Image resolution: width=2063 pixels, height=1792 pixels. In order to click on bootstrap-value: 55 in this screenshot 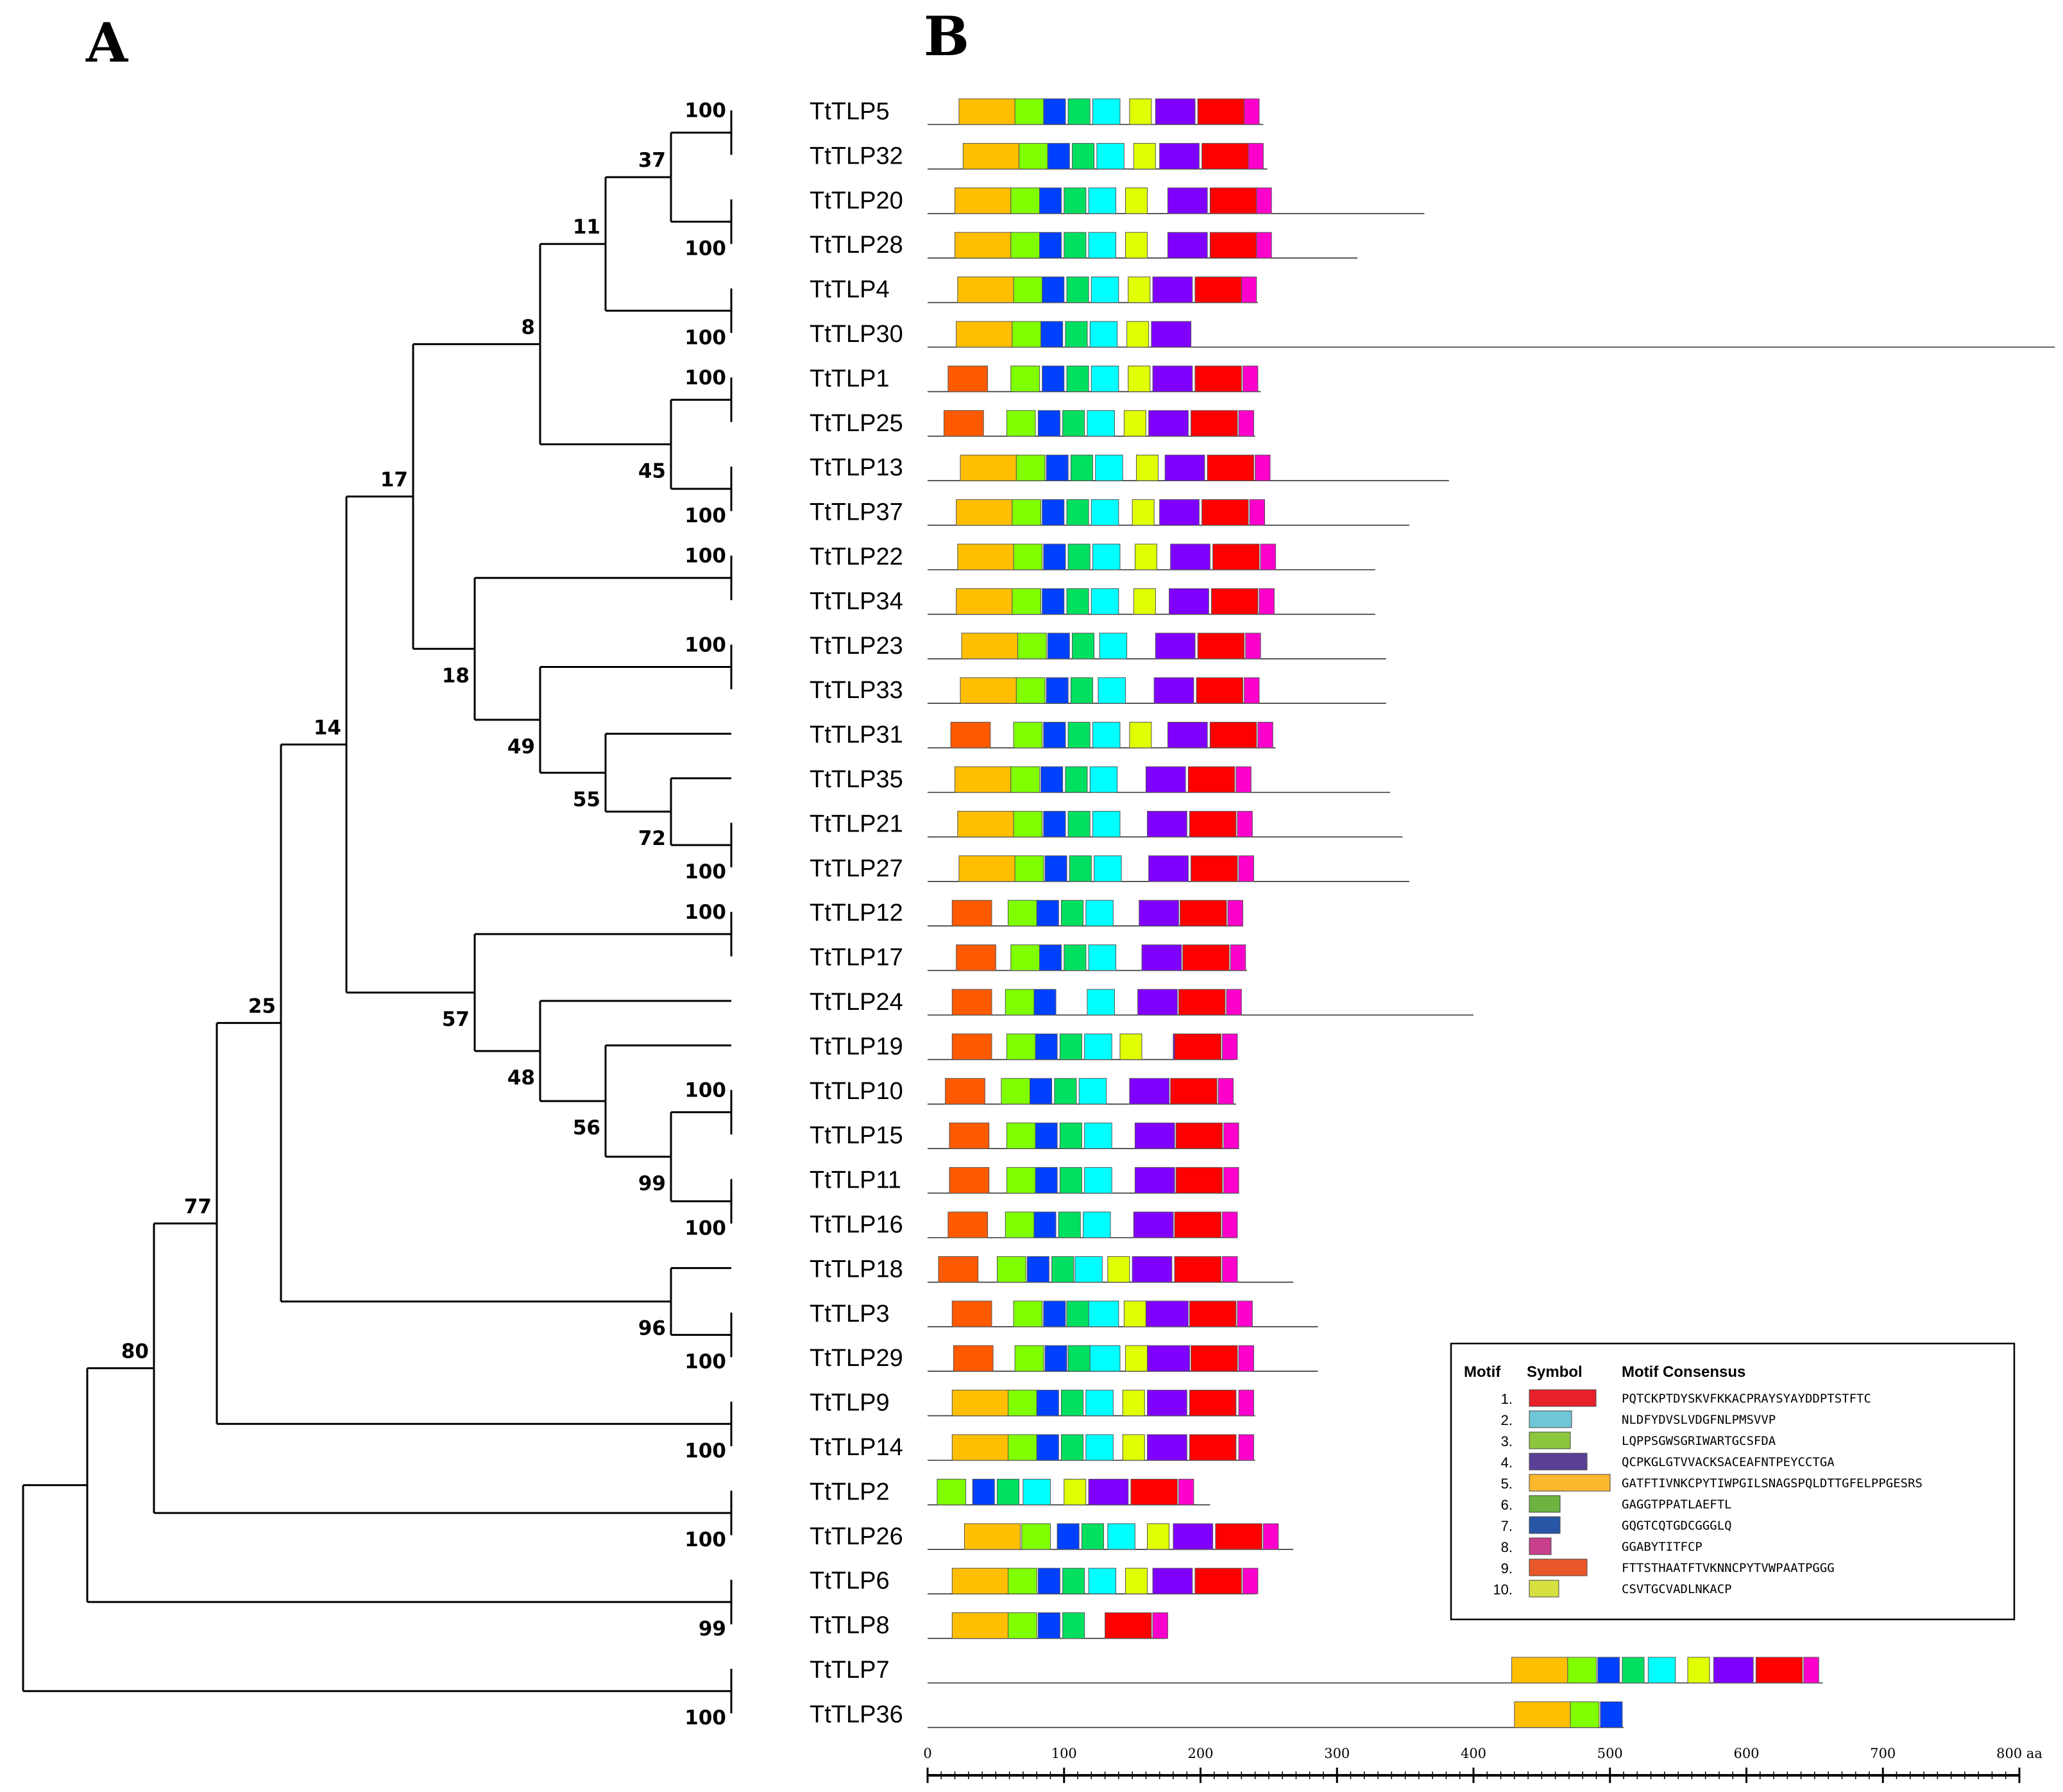, I will do `click(586, 799)`.